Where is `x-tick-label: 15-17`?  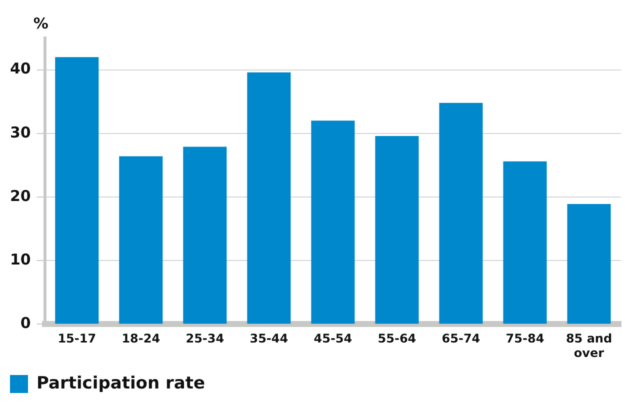 x-tick-label: 15-17 is located at coordinates (77, 339).